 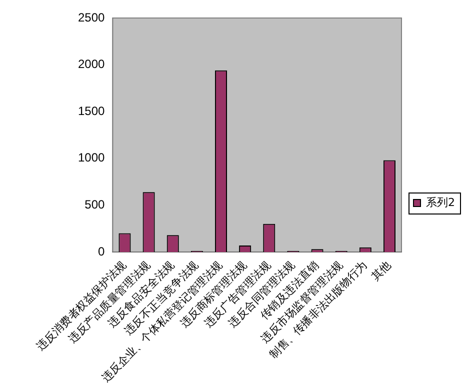 What do you see at coordinates (92, 111) in the screenshot?
I see `y-tick-label: 1500` at bounding box center [92, 111].